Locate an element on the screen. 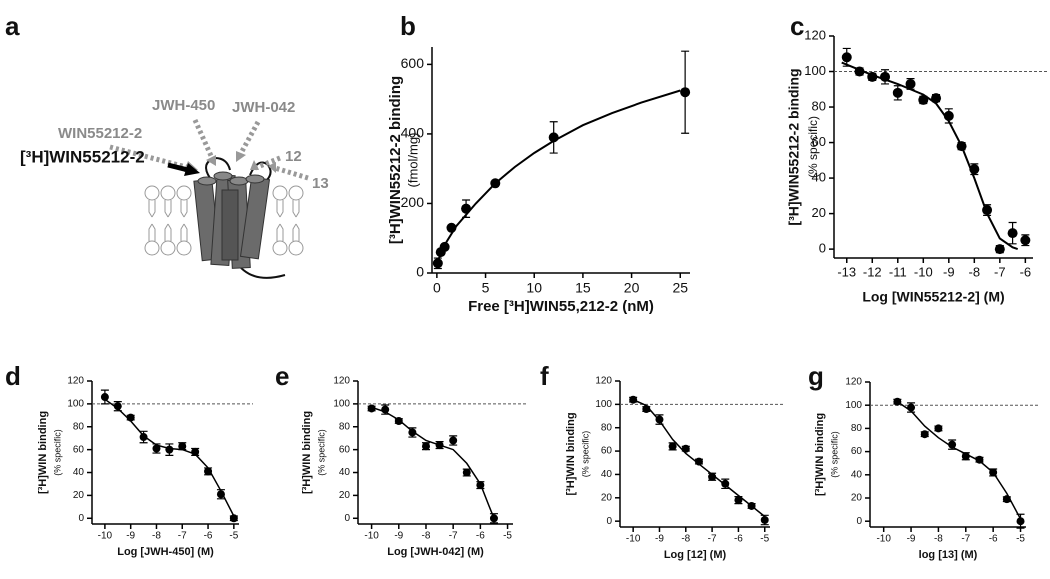 This screenshot has width=1050, height=579. radioligand-arrowhead is located at coordinates (192, 169).